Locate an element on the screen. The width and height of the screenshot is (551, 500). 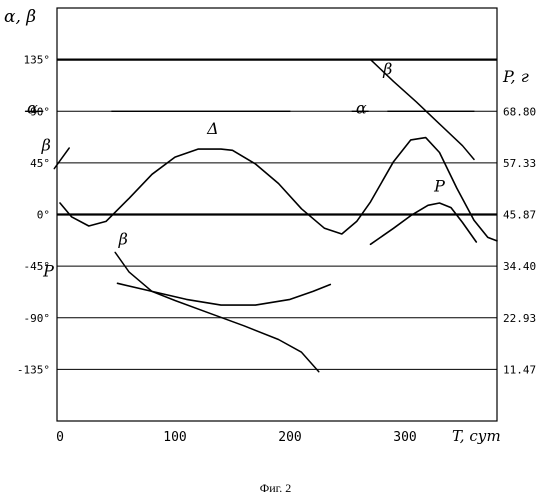
left-tick-label: 0° is located at coordinates (43, 215).